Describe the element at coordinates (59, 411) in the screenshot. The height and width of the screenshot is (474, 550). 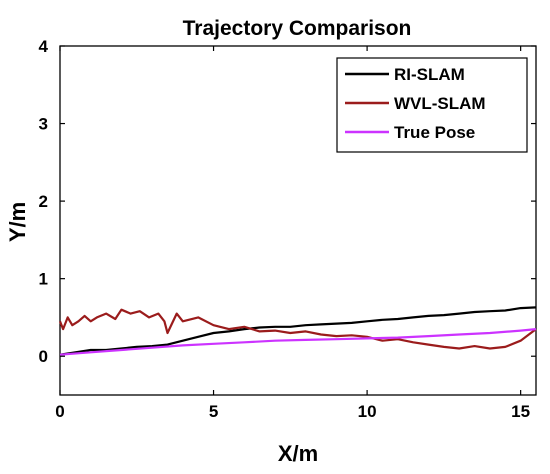
I see `x-tick-label: 0` at that location.